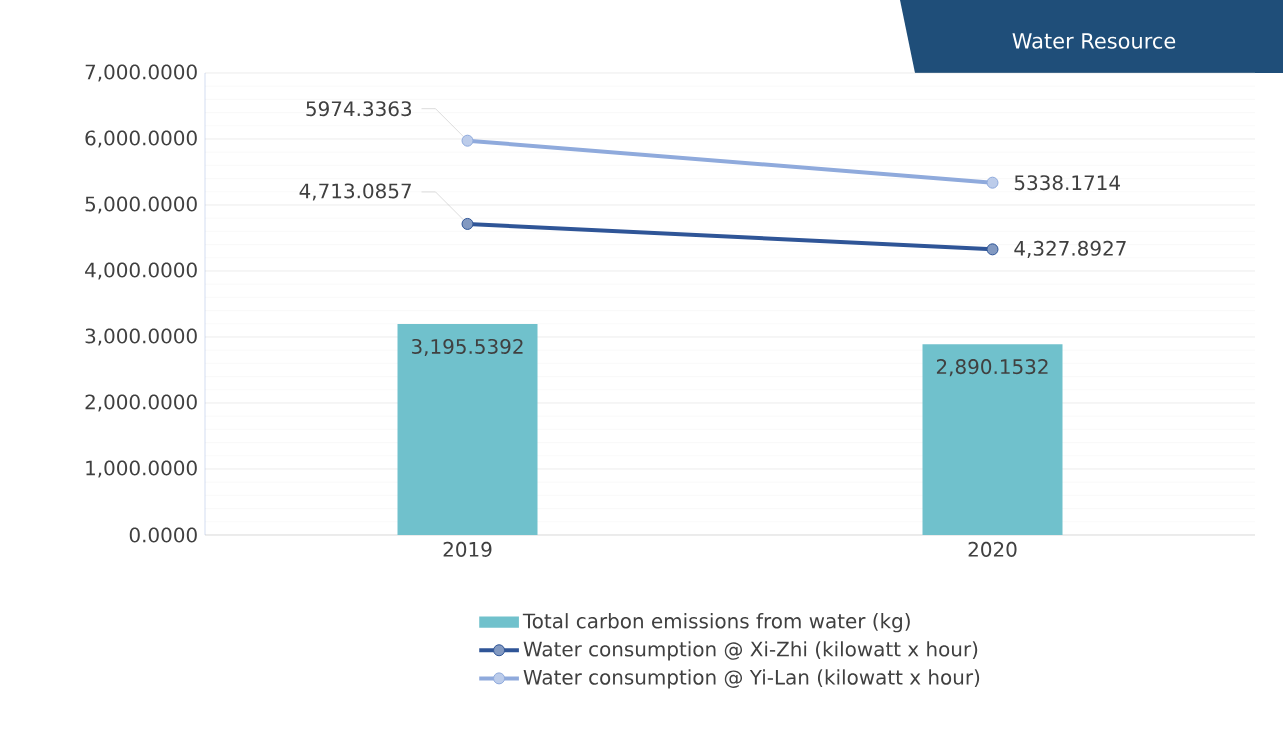  I want to click on data-label: 5974.3363, so click(359, 109).